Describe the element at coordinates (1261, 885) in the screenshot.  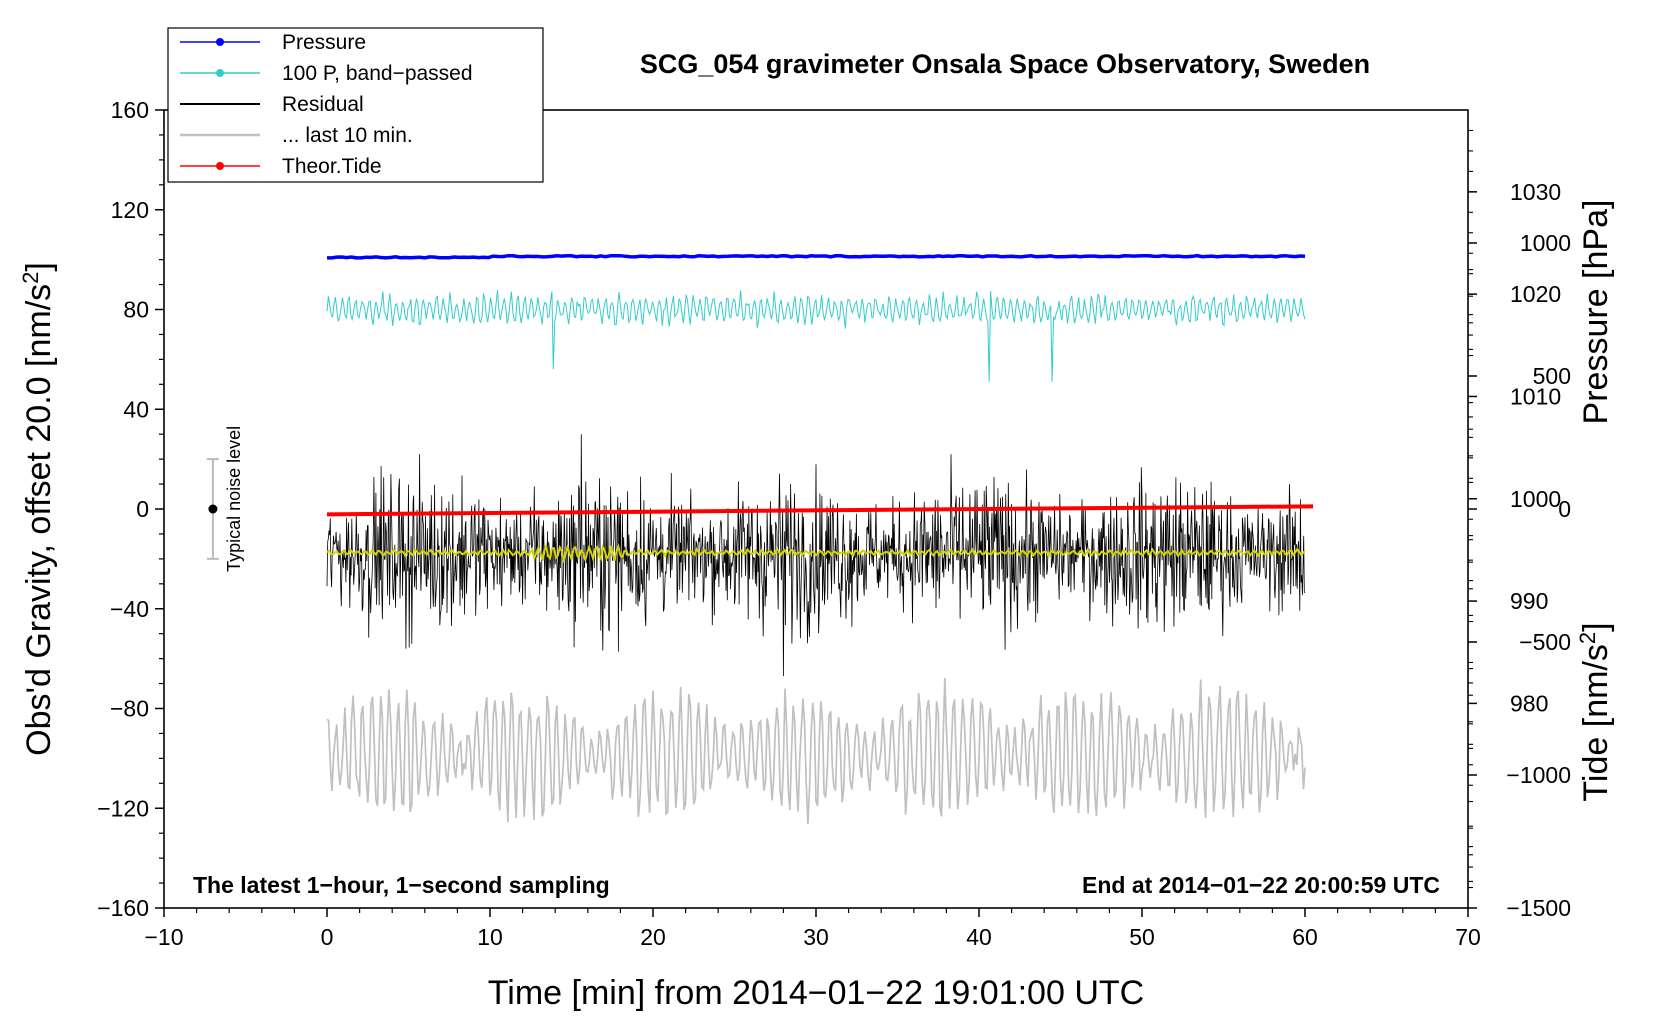
I see `annotation-end-time: End at 2014−01−22 20:00:59 UTC` at that location.